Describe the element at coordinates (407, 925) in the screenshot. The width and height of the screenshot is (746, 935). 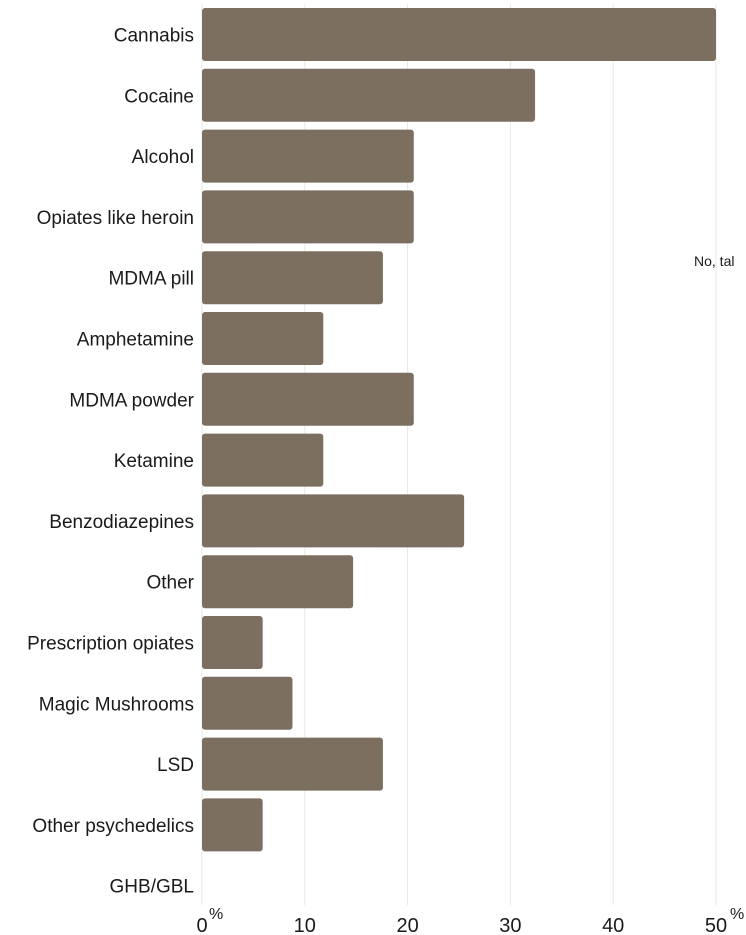
I see `x-tick-label: 20` at that location.